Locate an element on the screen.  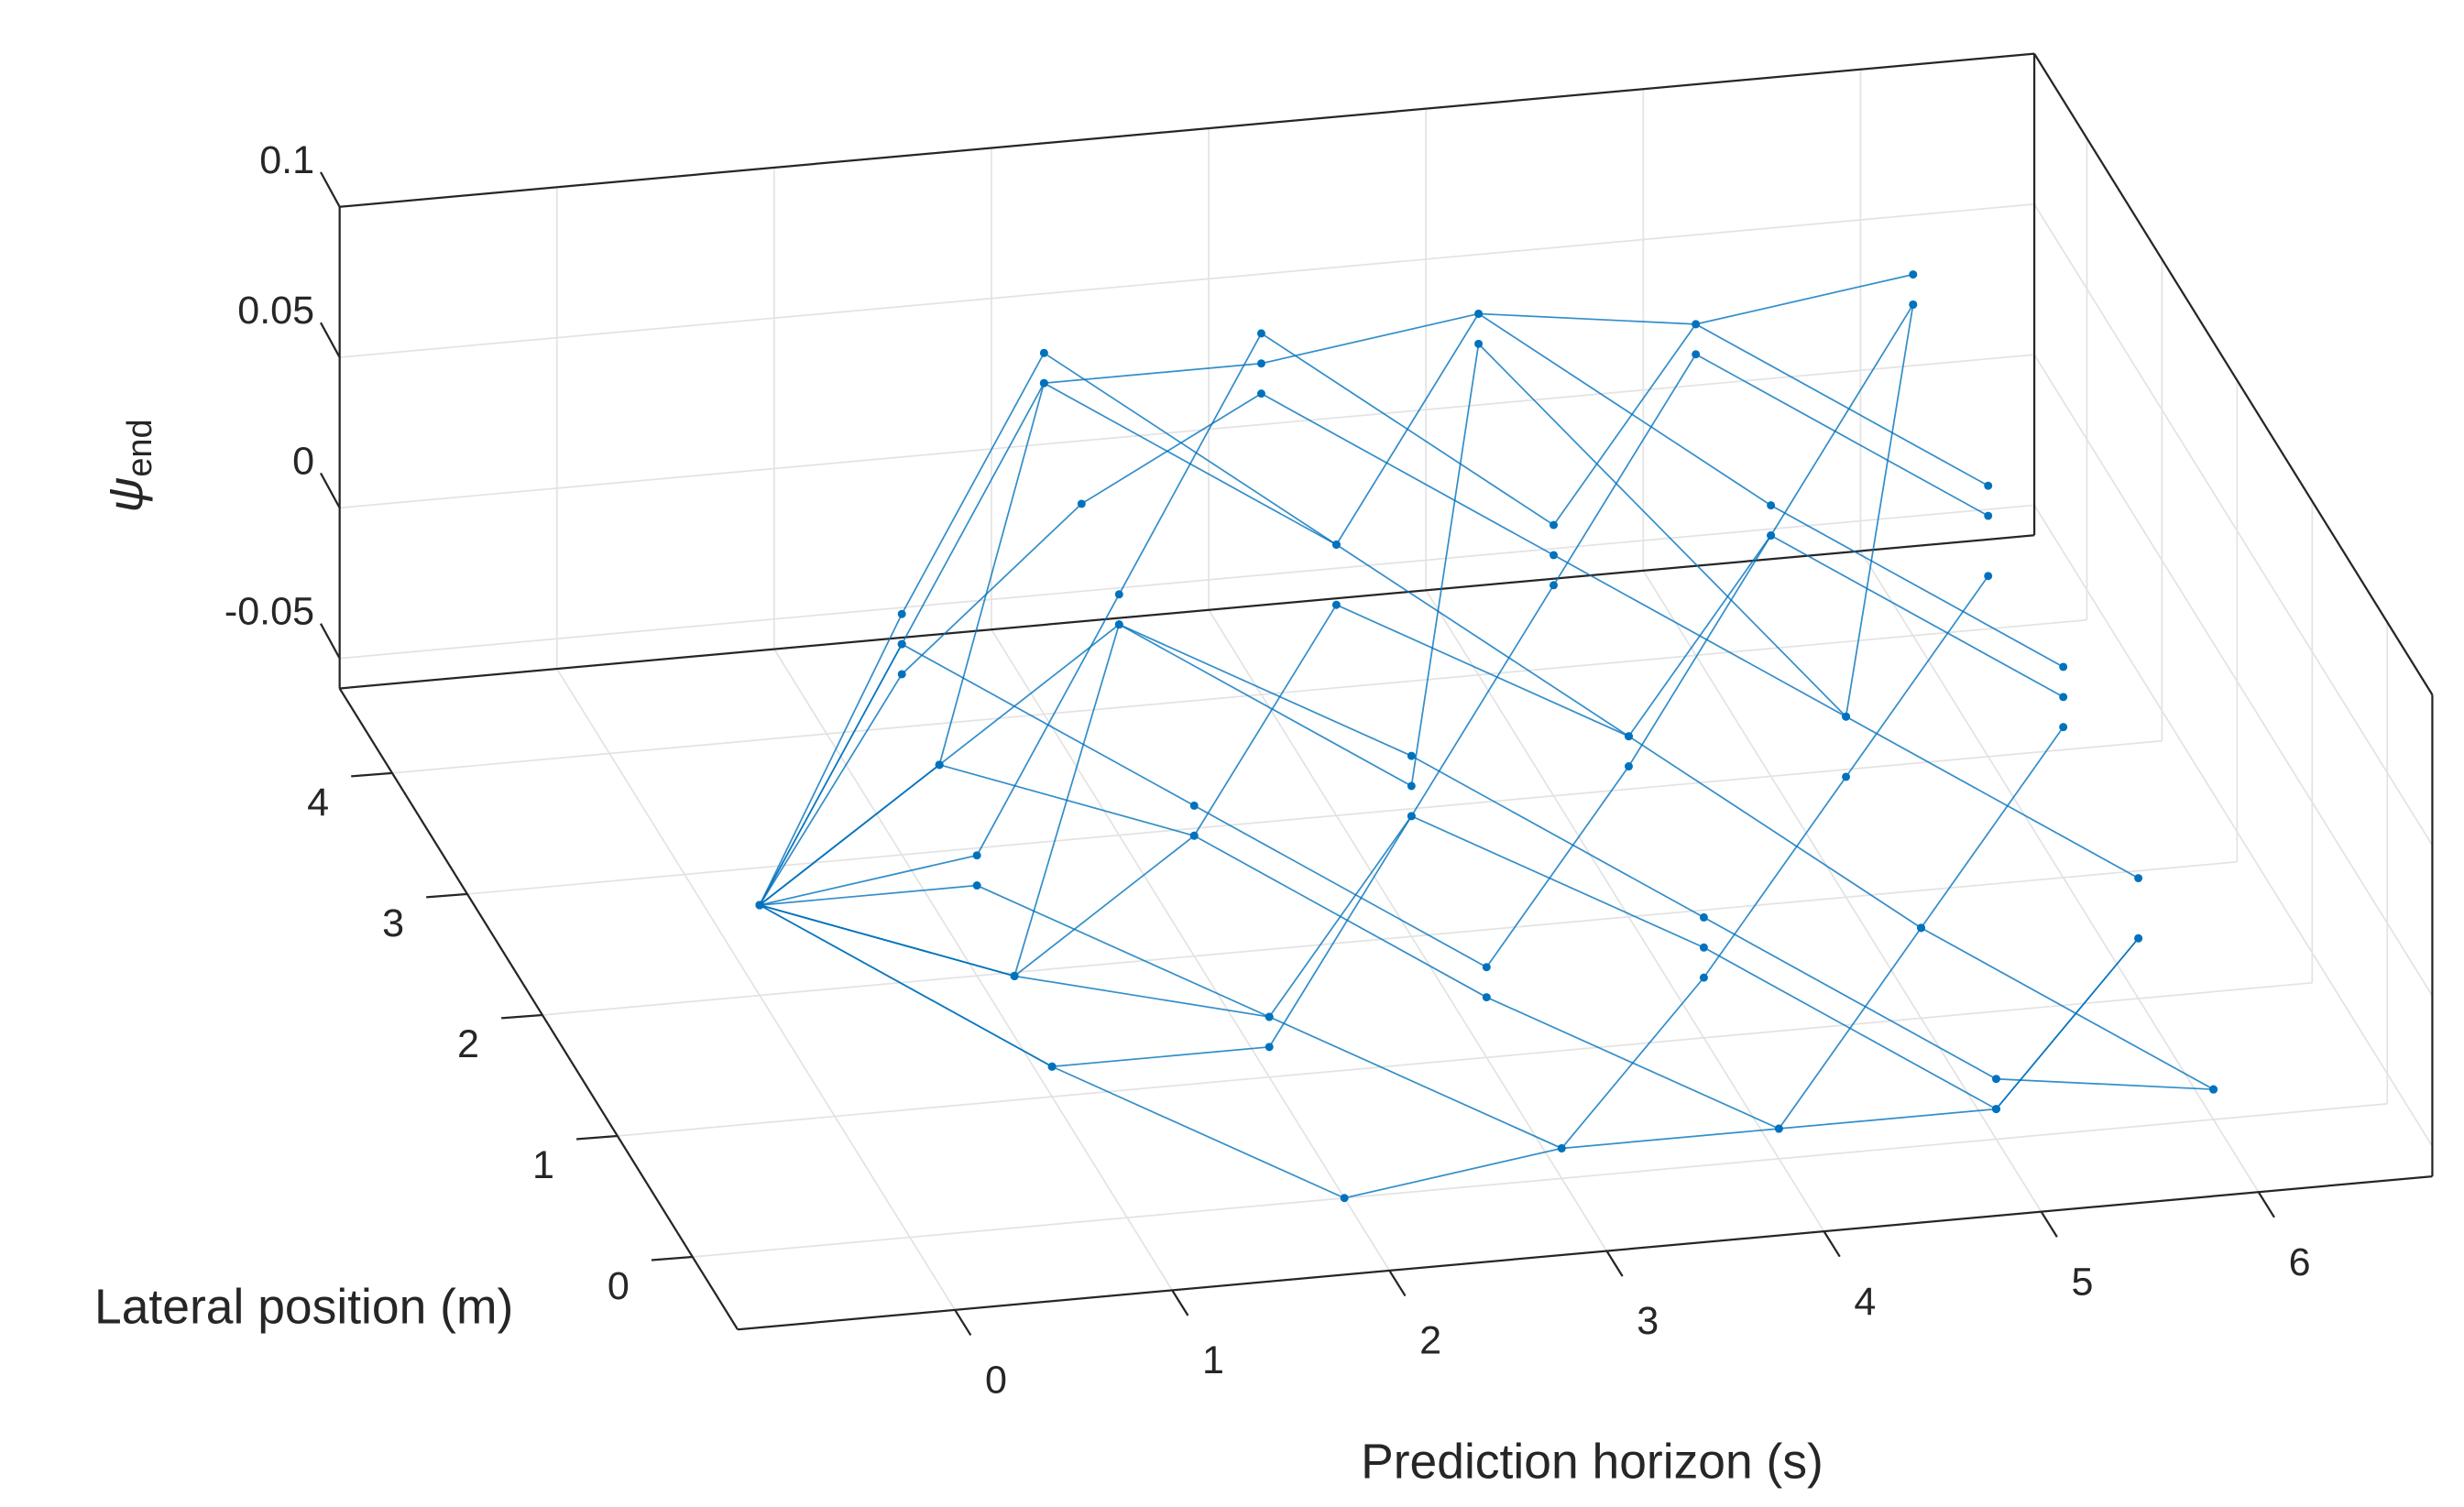
x-tick-label: 1 is located at coordinates (1213, 1360).